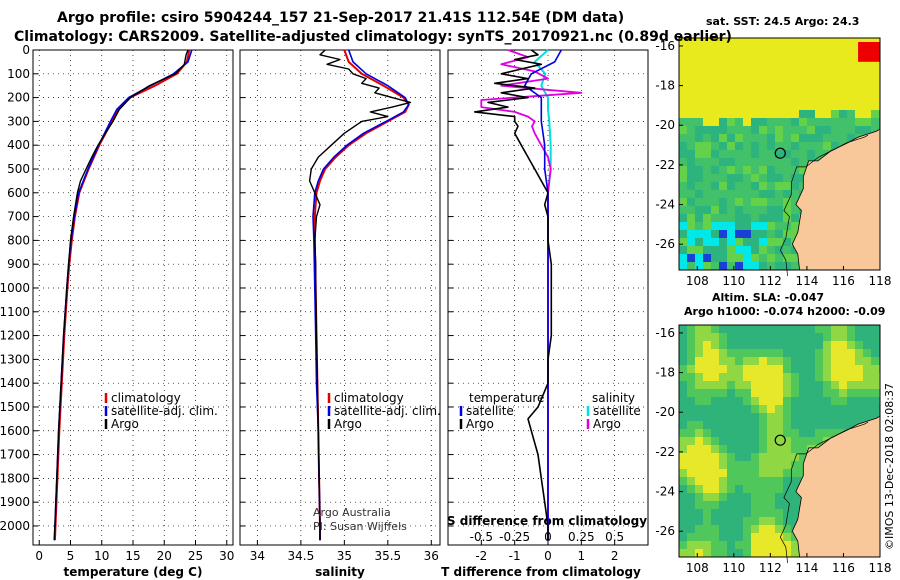  Describe the element at coordinates (15, 502) in the screenshot. I see `y-tick-label: 1900` at that location.